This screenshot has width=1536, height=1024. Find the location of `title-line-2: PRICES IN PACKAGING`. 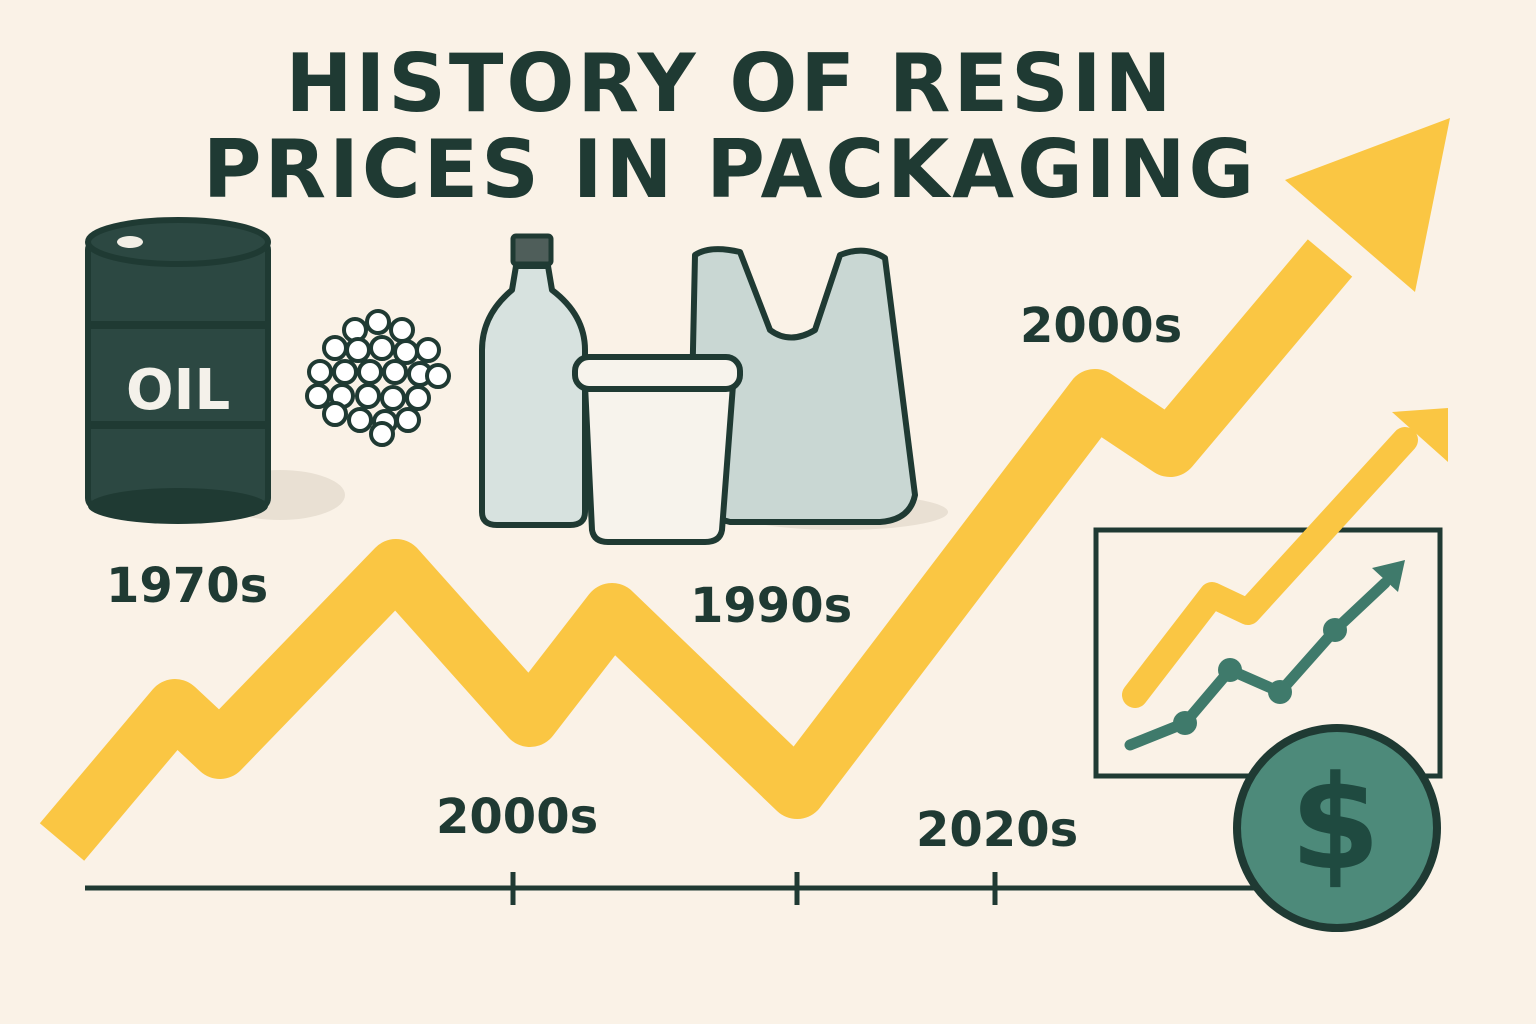

title-line-2: PRICES IN PACKAGING is located at coordinates (730, 169).